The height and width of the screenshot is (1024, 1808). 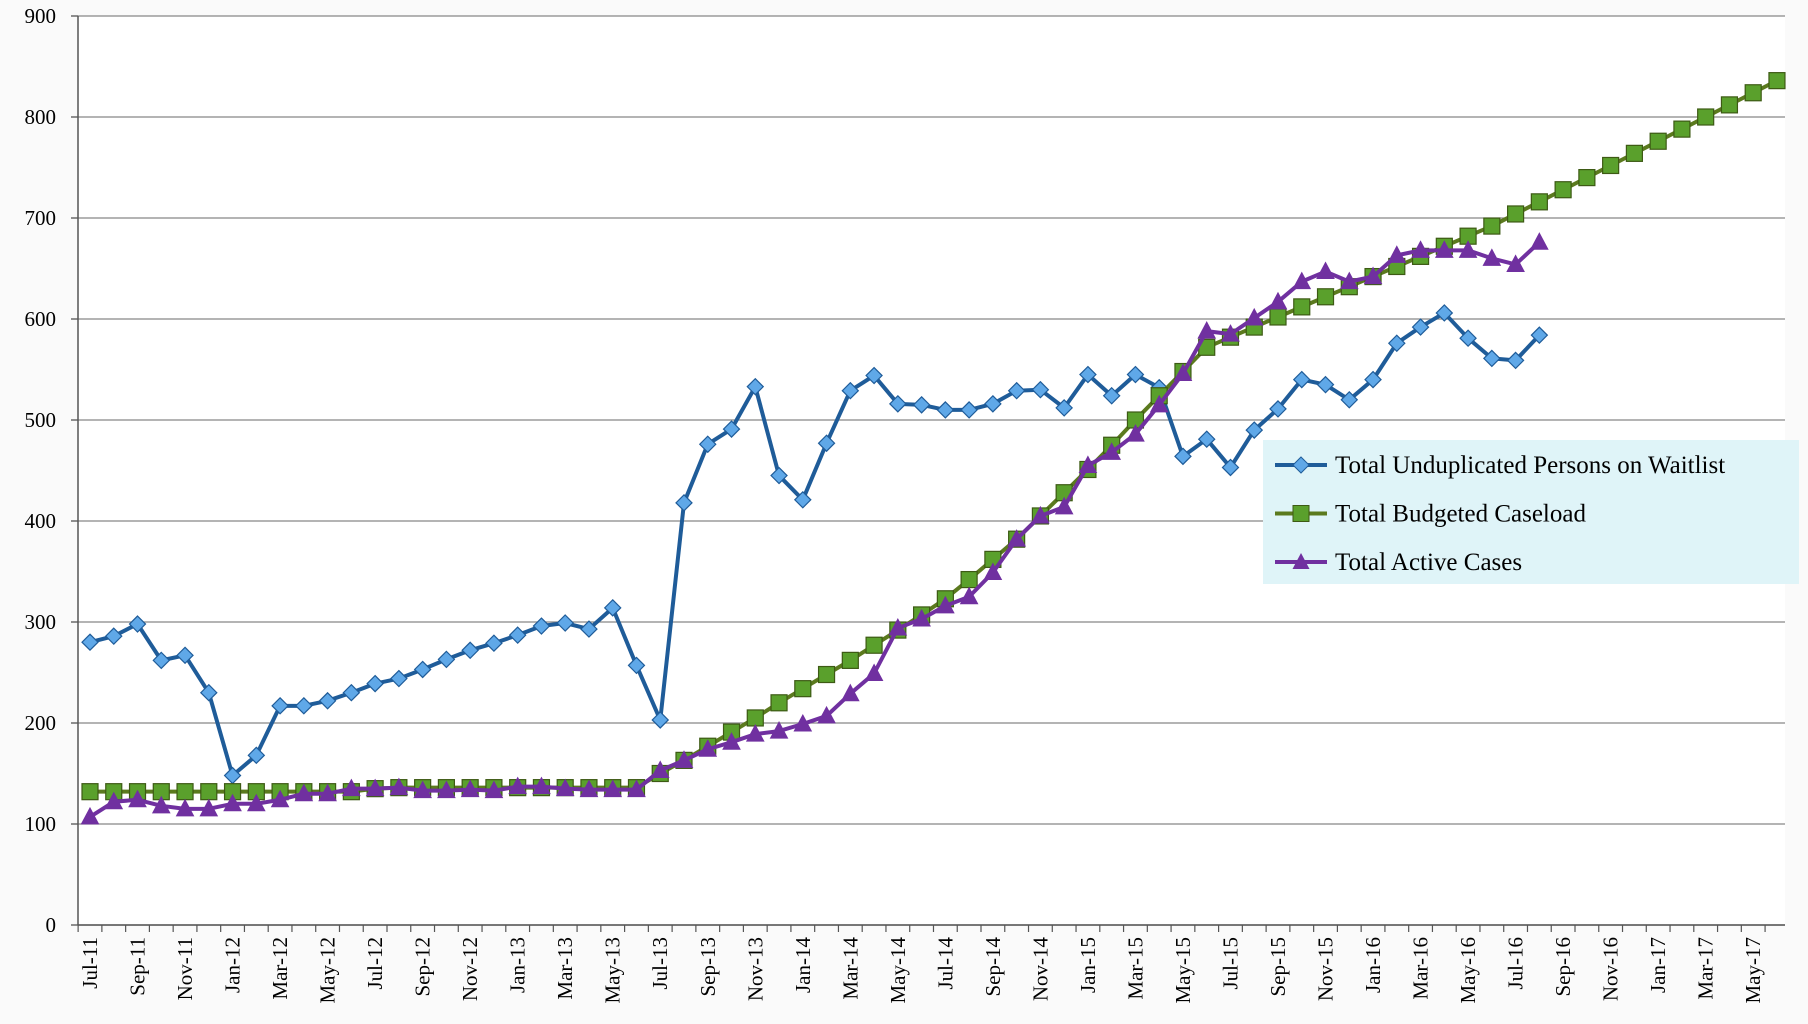 What do you see at coordinates (1753, 970) in the screenshot?
I see `x-tick-label: May-17` at bounding box center [1753, 970].